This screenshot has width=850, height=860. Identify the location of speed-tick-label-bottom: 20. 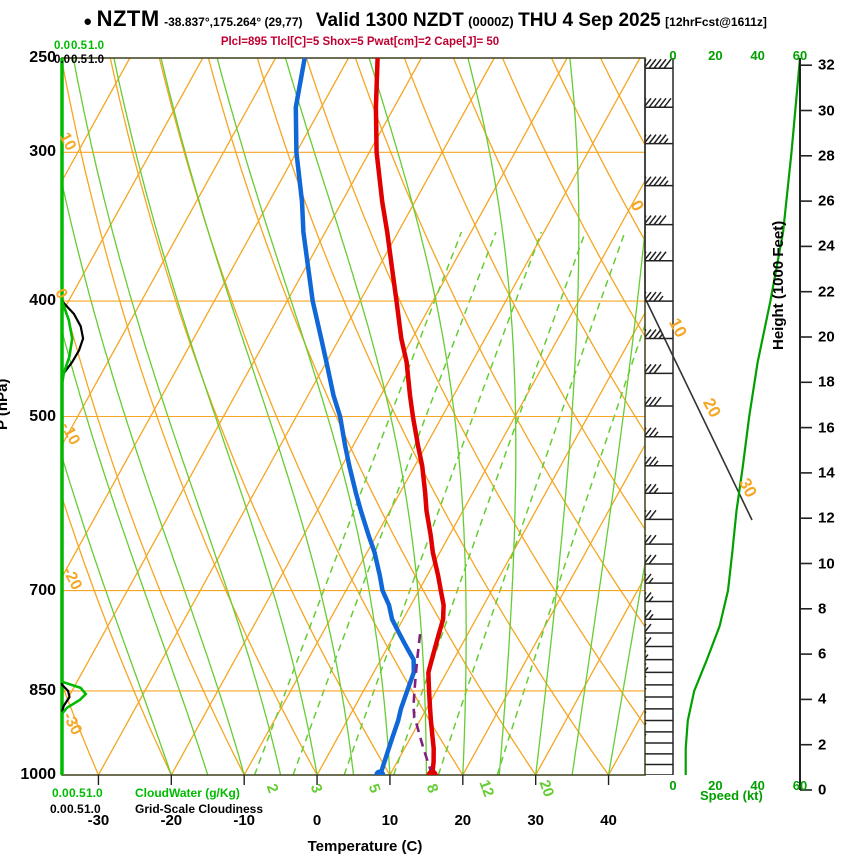
(715, 785).